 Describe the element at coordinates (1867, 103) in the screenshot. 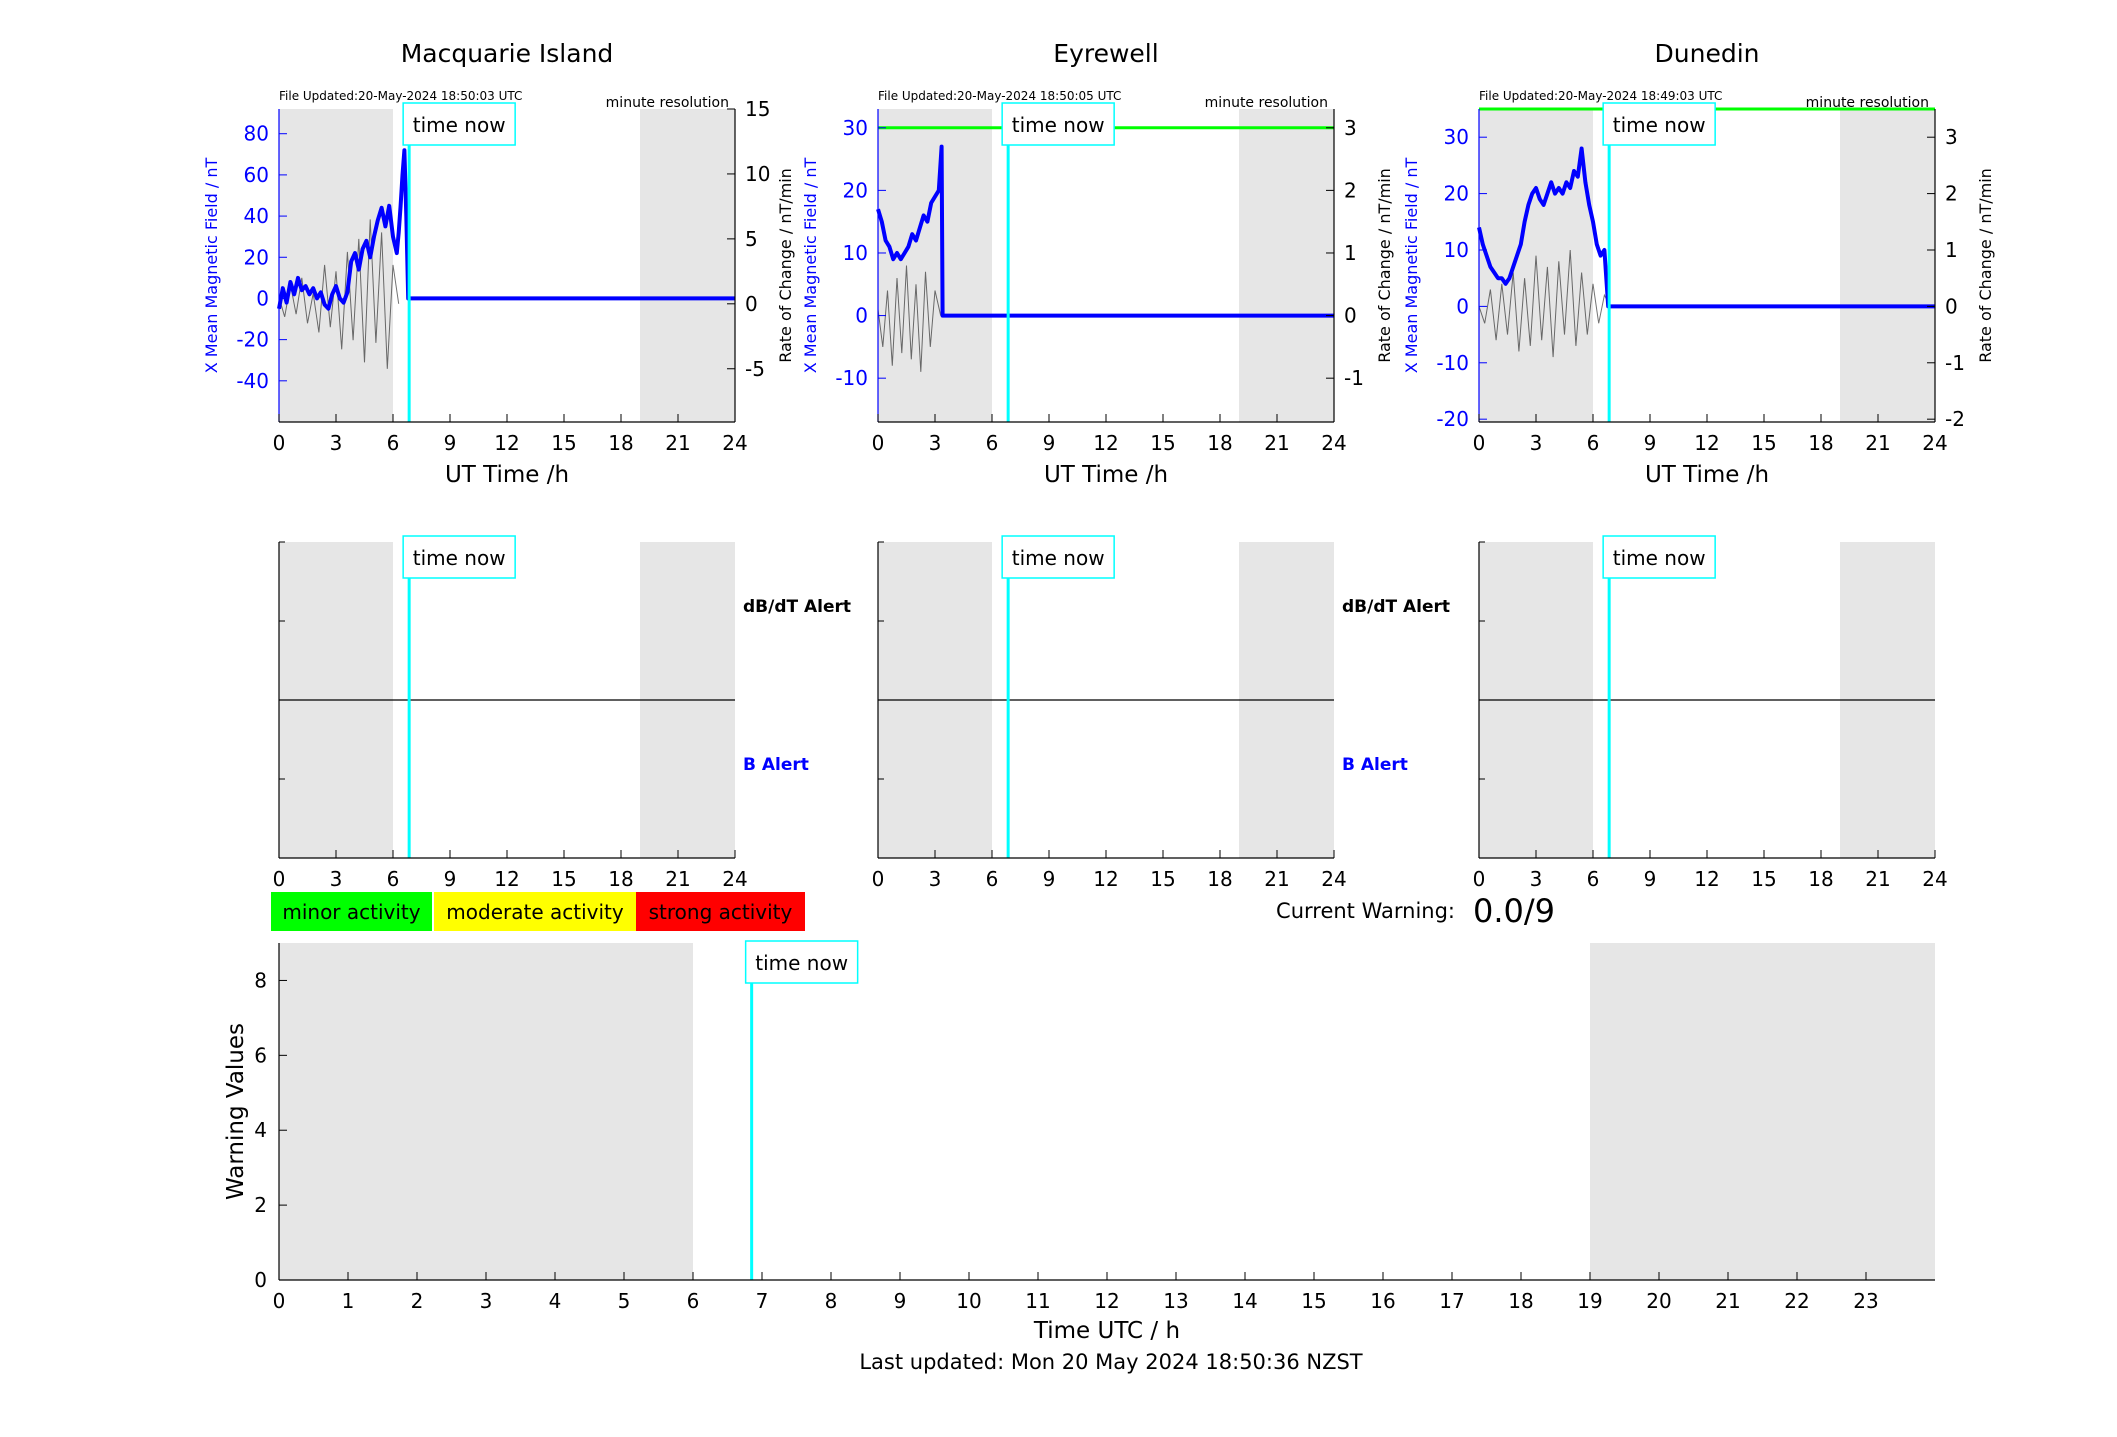

I see `resolution-text: minute resolution` at that location.